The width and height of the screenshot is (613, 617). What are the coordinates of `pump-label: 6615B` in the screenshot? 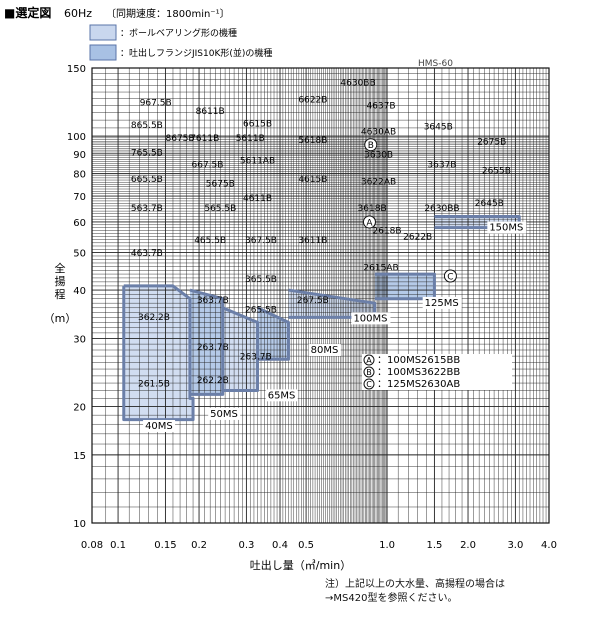 It's located at (257, 124).